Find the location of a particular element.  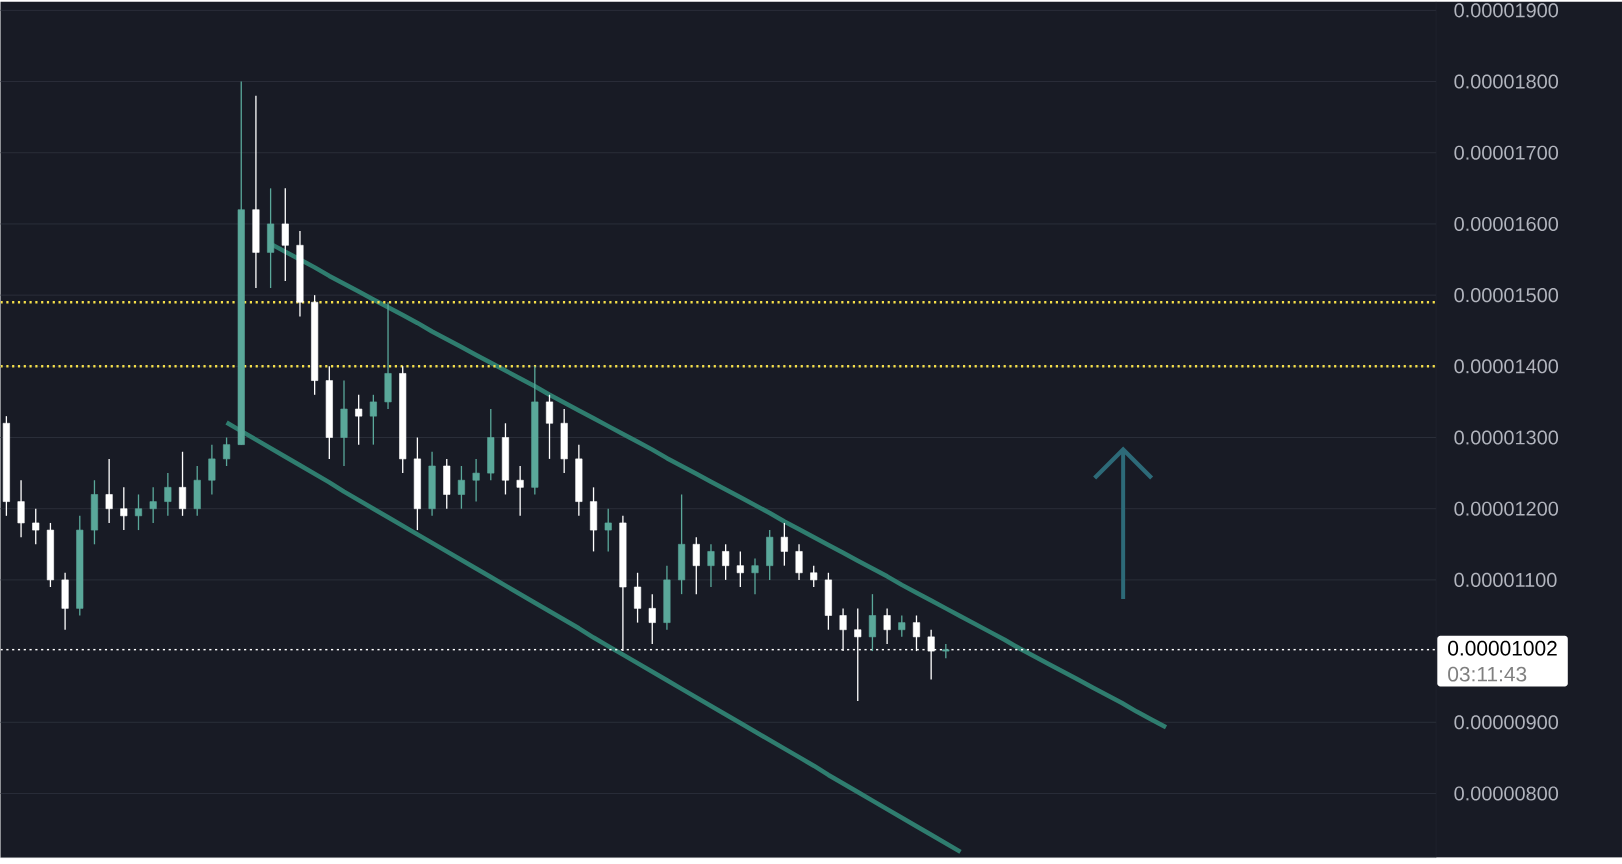

text: 03:11:43 is located at coordinates (1487, 674).